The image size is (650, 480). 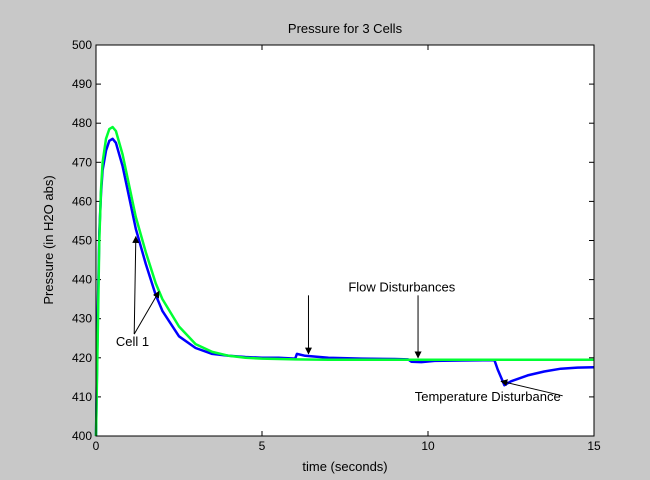 What do you see at coordinates (594, 446) in the screenshot?
I see `x-tick-label: 15` at bounding box center [594, 446].